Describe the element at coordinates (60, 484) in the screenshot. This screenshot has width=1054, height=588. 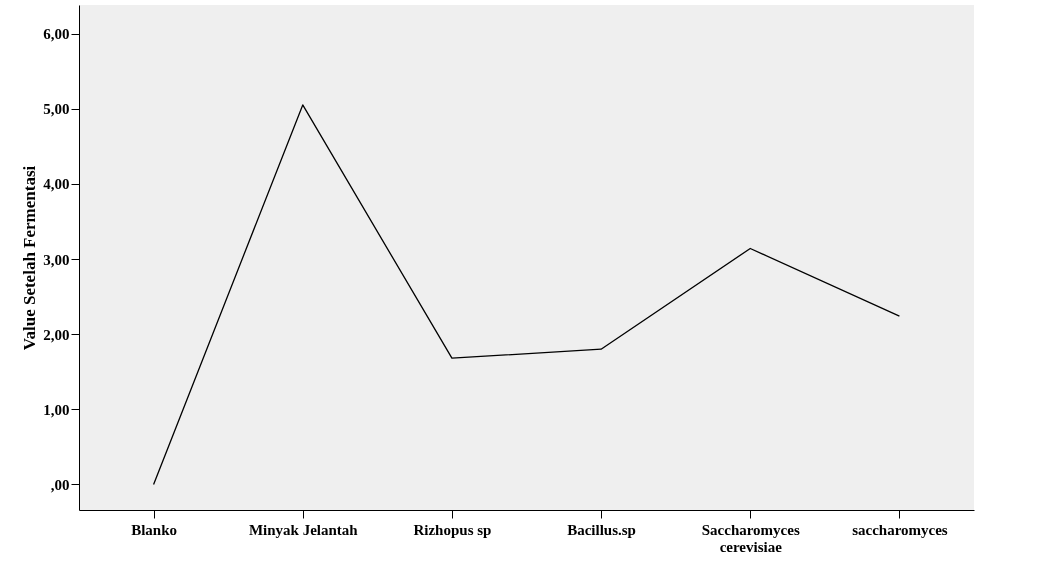
I see `y-tick-label: ,00` at that location.